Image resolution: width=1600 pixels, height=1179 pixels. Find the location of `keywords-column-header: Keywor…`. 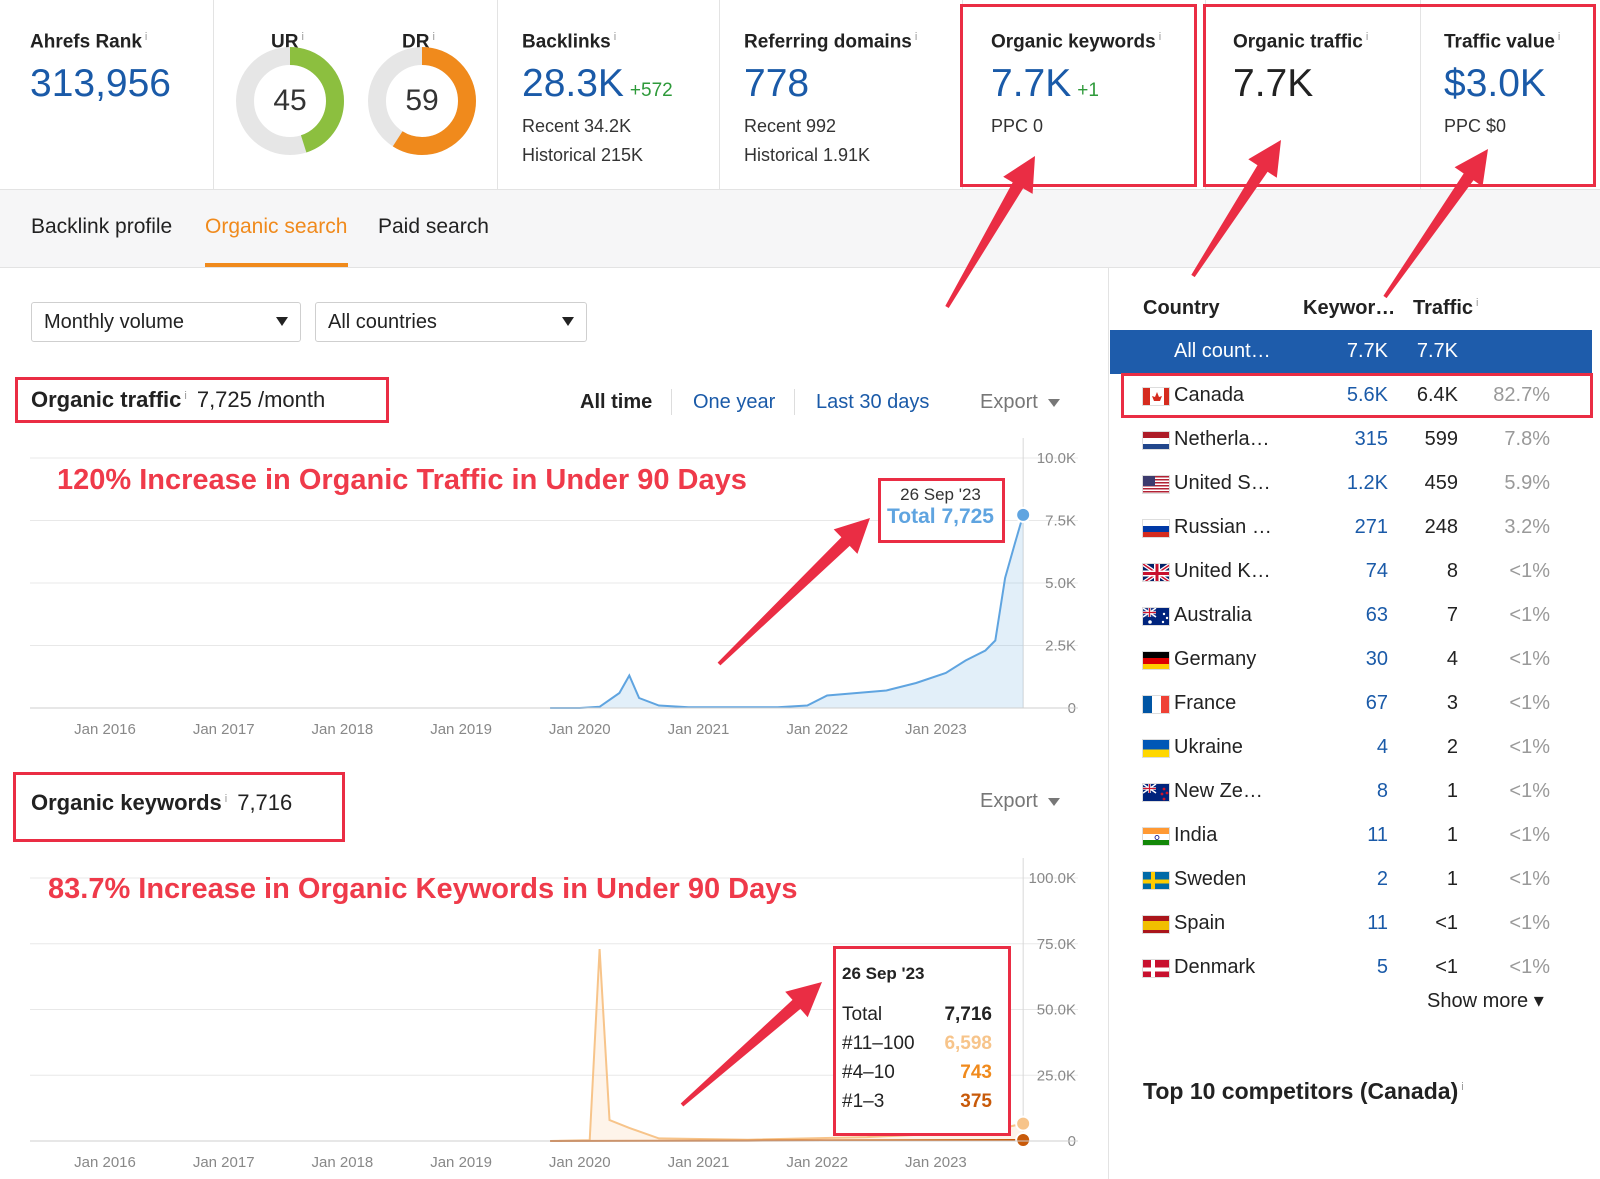

keywords-column-header: Keywor… is located at coordinates (1349, 308).